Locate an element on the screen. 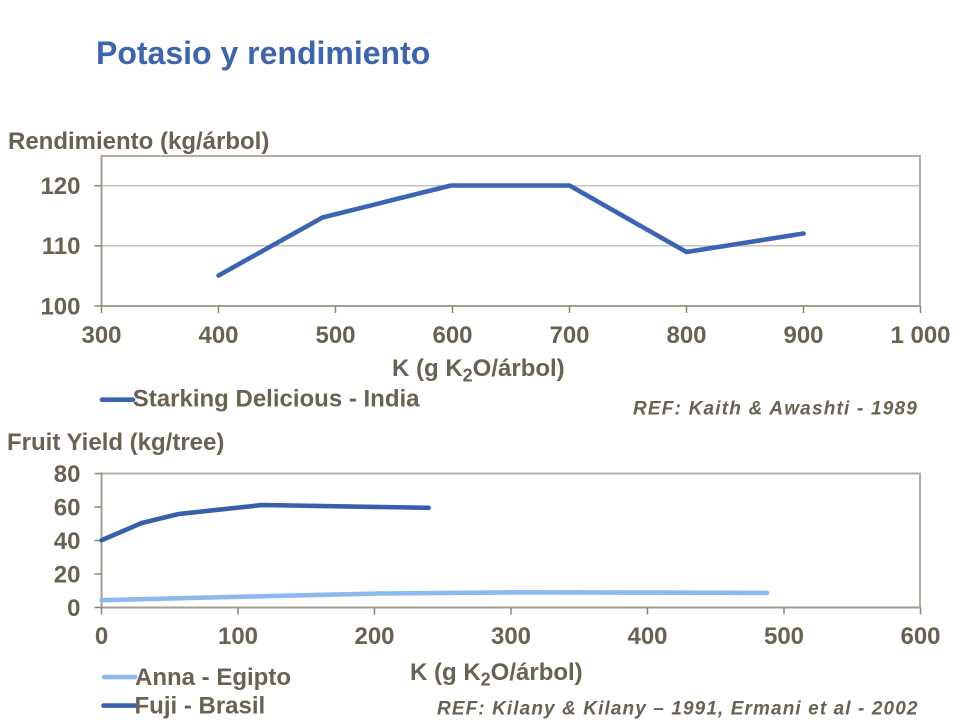  svg-text: 700 is located at coordinates (569, 335).